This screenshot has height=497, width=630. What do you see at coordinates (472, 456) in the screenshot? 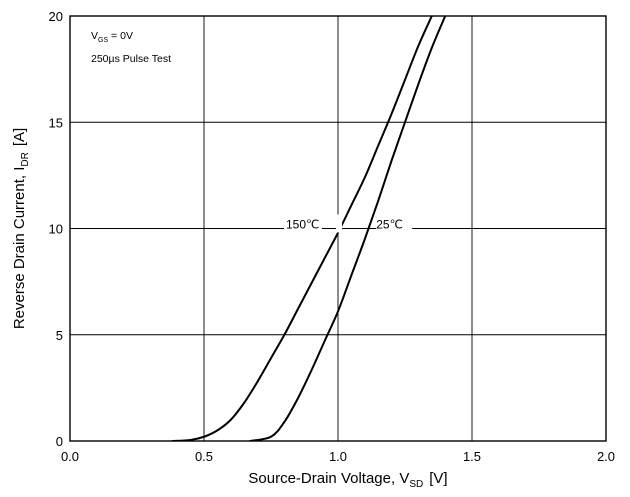
I see `x-tick-label: 1.5` at bounding box center [472, 456].